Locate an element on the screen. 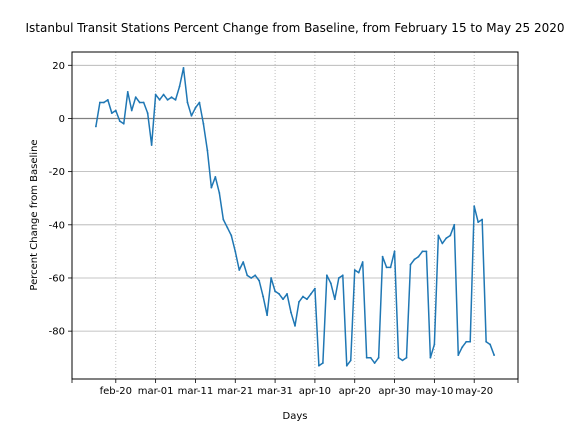 This screenshot has width=576, height=432. x-tick-label: mar-21 is located at coordinates (235, 391).